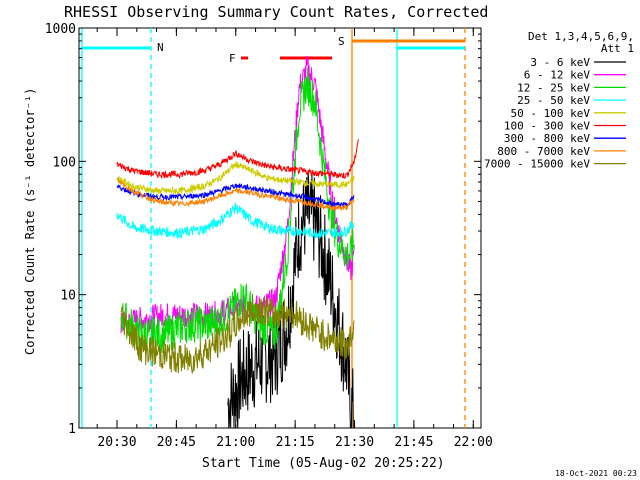 The image size is (640, 480). Describe the element at coordinates (413, 442) in the screenshot. I see `x-tick-label: 21:45` at that location.